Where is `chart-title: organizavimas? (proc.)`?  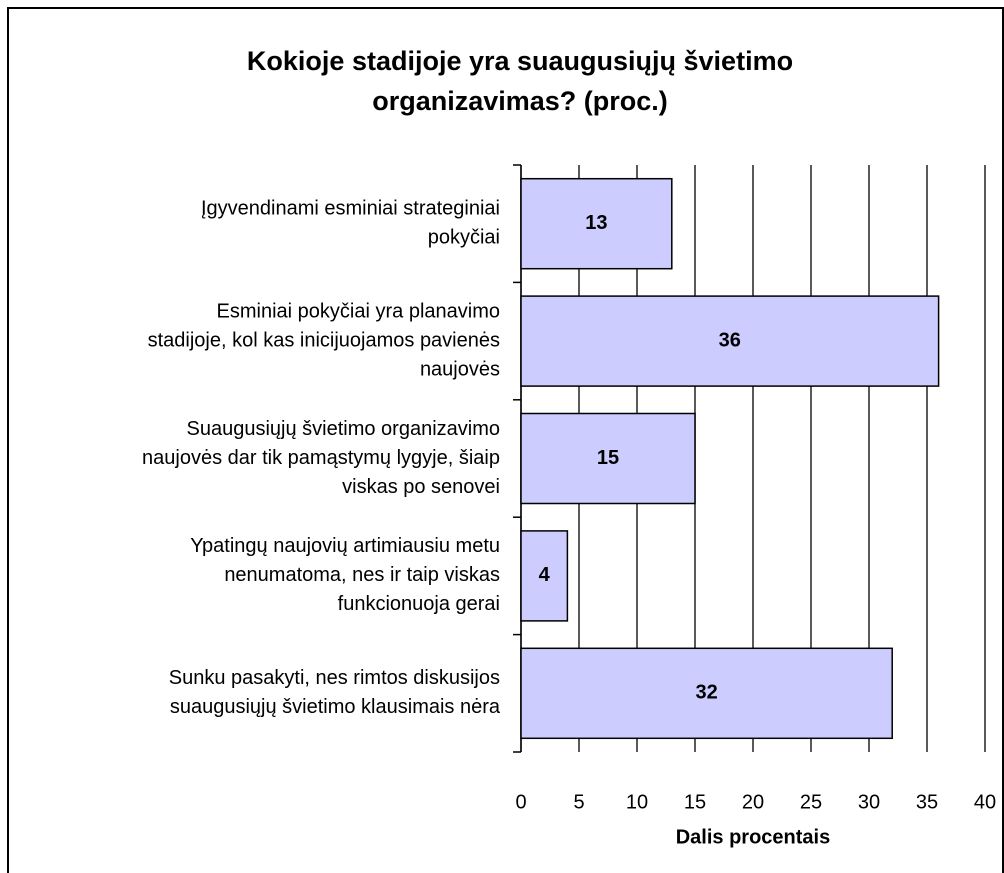
chart-title: organizavimas? (proc.) is located at coordinates (520, 101).